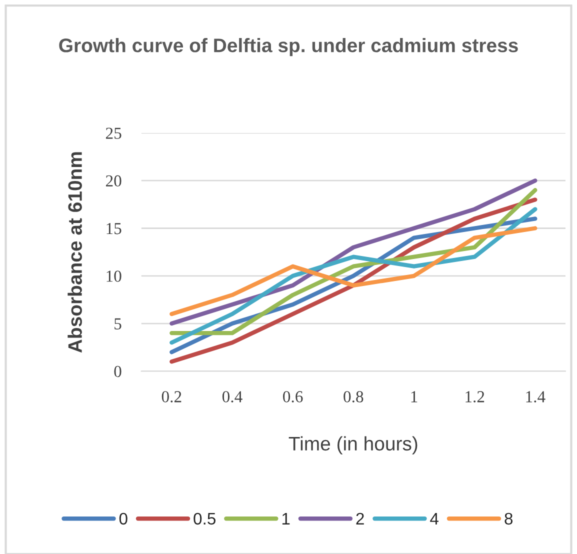 The height and width of the screenshot is (554, 577). Describe the element at coordinates (118, 324) in the screenshot. I see `y-tick-label: 5` at that location.